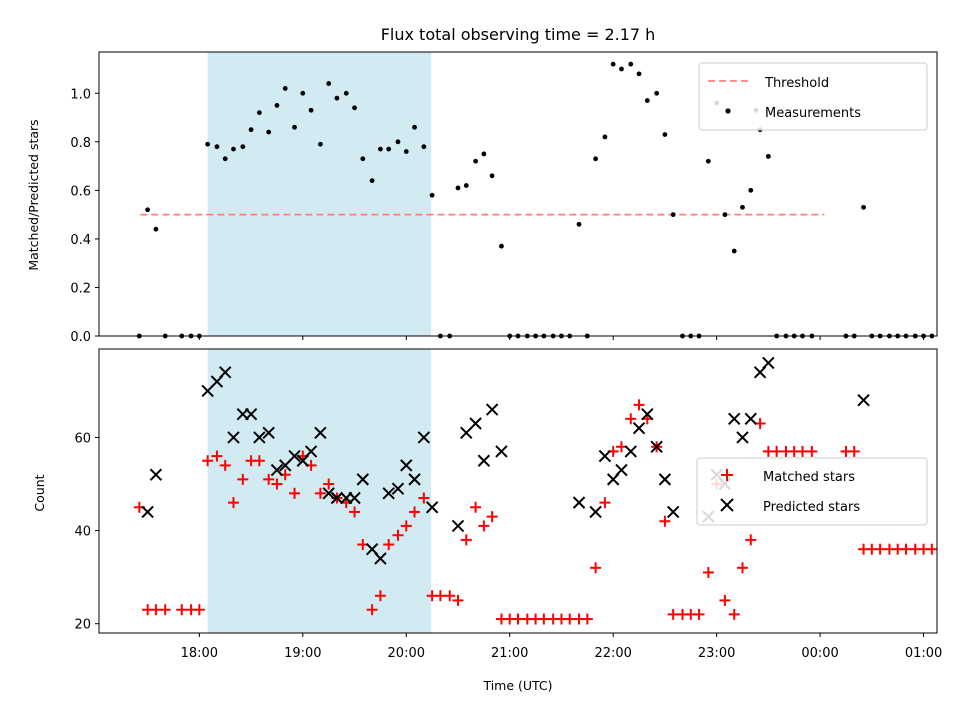 The height and width of the screenshot is (720, 960). What do you see at coordinates (517, 685) in the screenshot?
I see `x-axis-label: Time (UTC)` at bounding box center [517, 685].